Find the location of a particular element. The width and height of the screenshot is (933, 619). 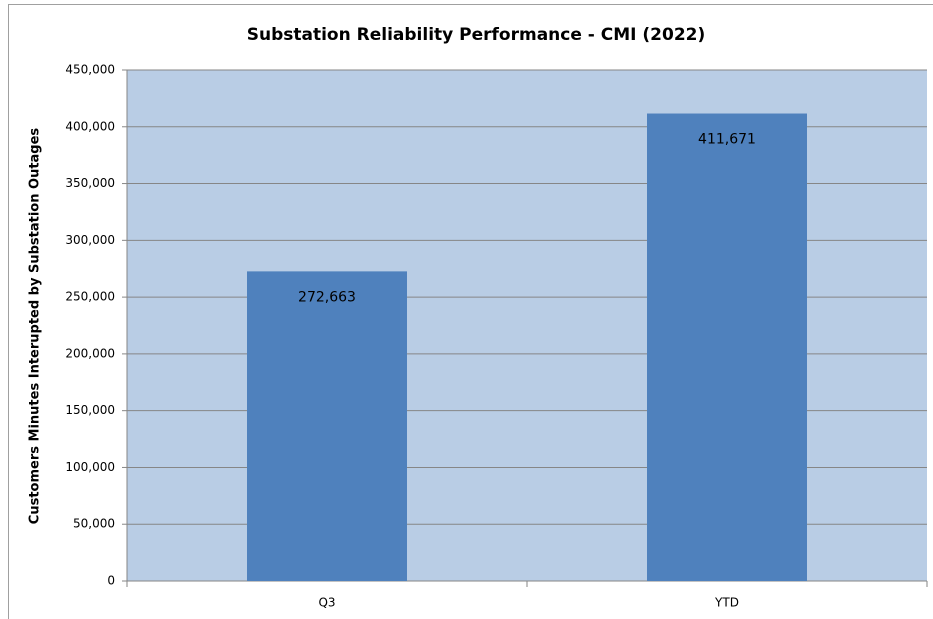

y-tick-label: 200,000 is located at coordinates (90, 353).